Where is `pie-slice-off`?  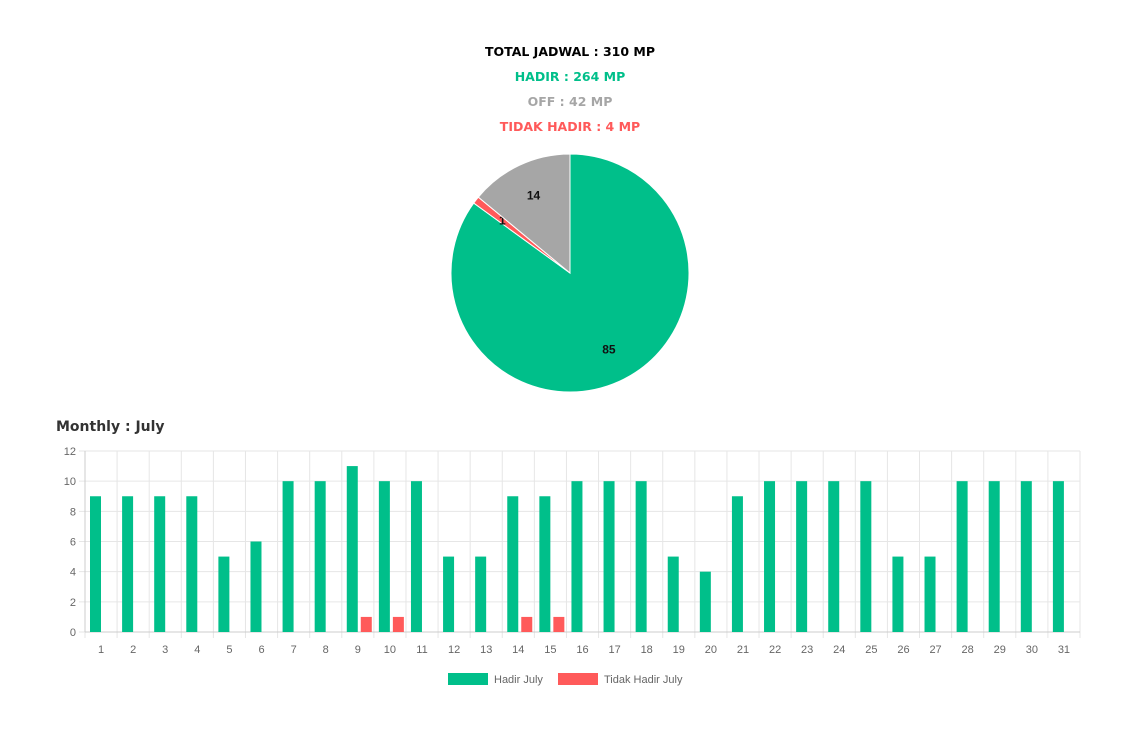
pie-slice-off is located at coordinates (524, 214).